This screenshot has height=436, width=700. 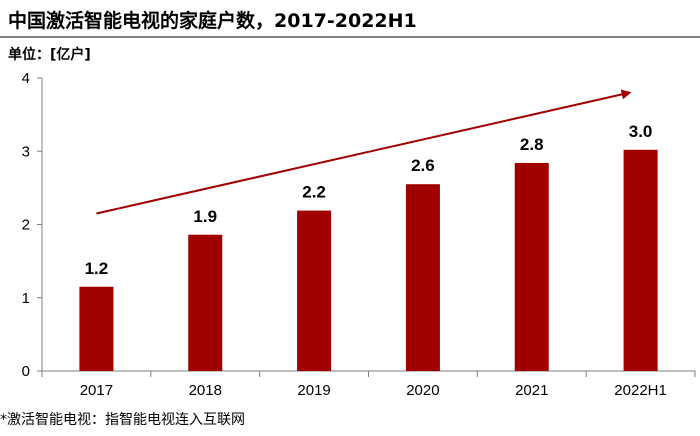 What do you see at coordinates (26, 371) in the screenshot?
I see `y-tick-label: 0` at bounding box center [26, 371].